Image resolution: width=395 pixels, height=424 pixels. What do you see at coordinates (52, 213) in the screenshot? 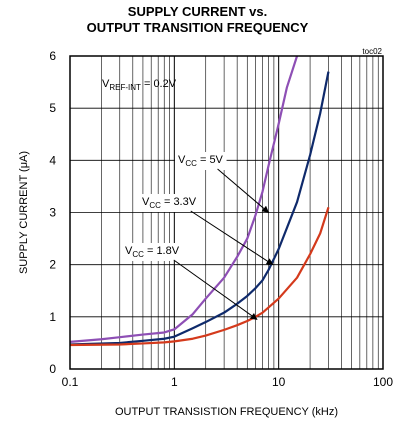
I see `y-tick-label: 3` at bounding box center [52, 213].